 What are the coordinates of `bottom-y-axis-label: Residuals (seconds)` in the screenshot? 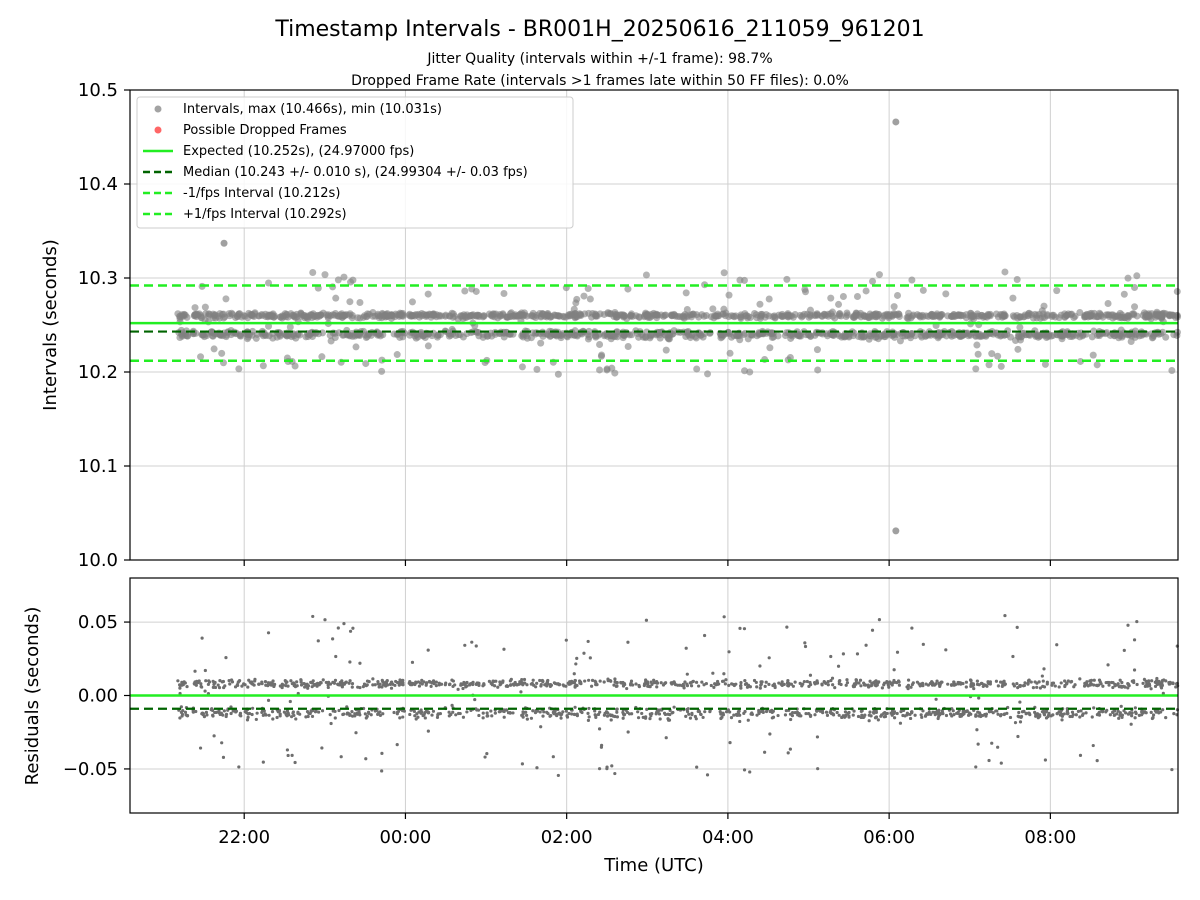 It's located at (32, 696).